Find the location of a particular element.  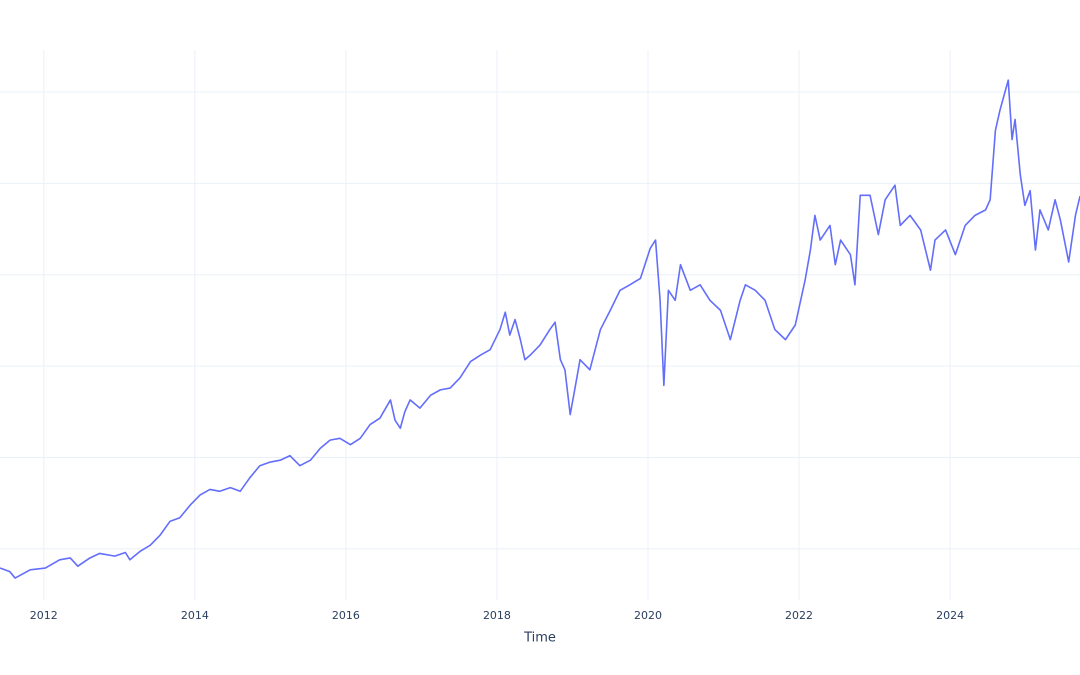

x-tick-label: 2020 is located at coordinates (648, 615).